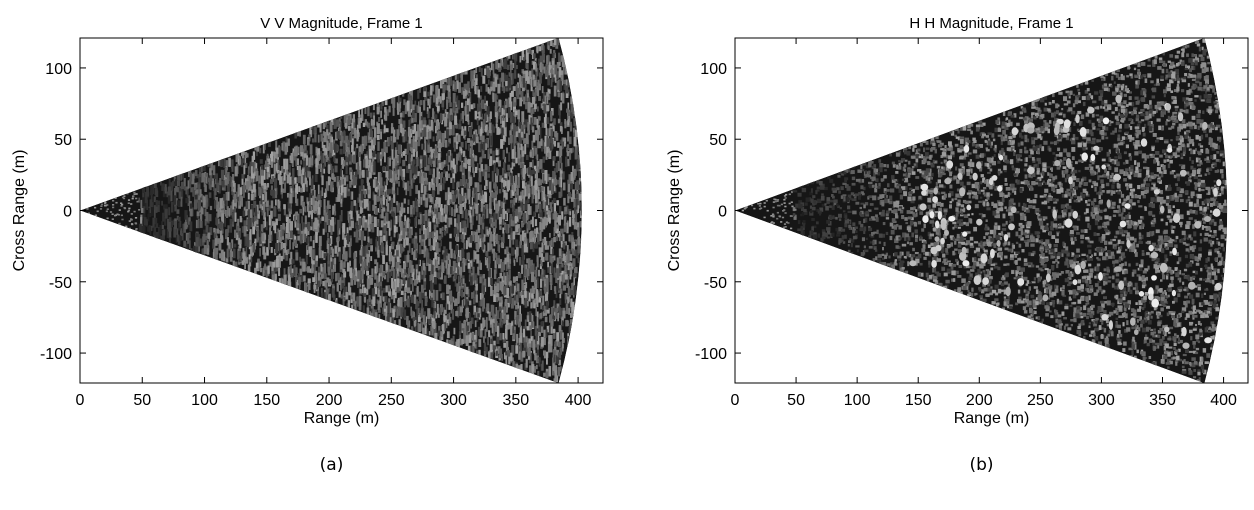 Image resolution: width=1254 pixels, height=510 pixels. What do you see at coordinates (991, 23) in the screenshot?
I see `chart-title: H H Magnitude, Frame 1` at bounding box center [991, 23].